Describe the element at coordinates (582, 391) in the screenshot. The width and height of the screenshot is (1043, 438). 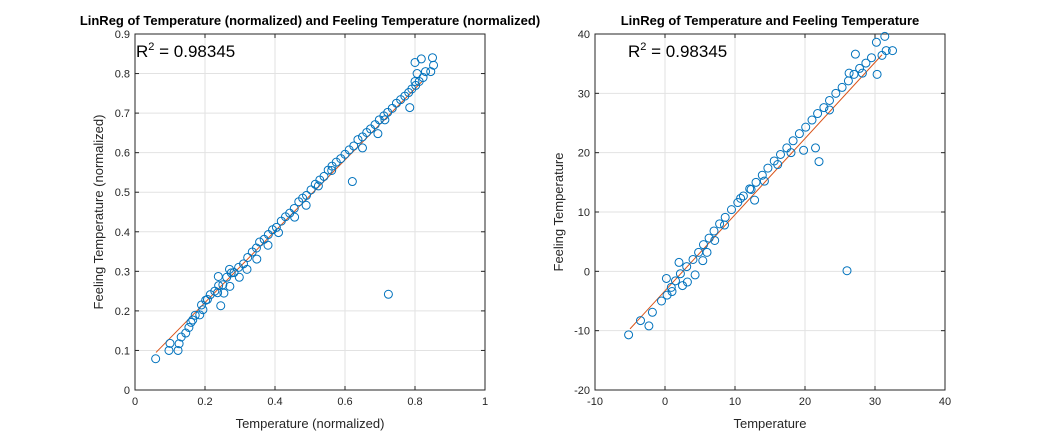
I see `chart2-ytick-label: -20` at that location.